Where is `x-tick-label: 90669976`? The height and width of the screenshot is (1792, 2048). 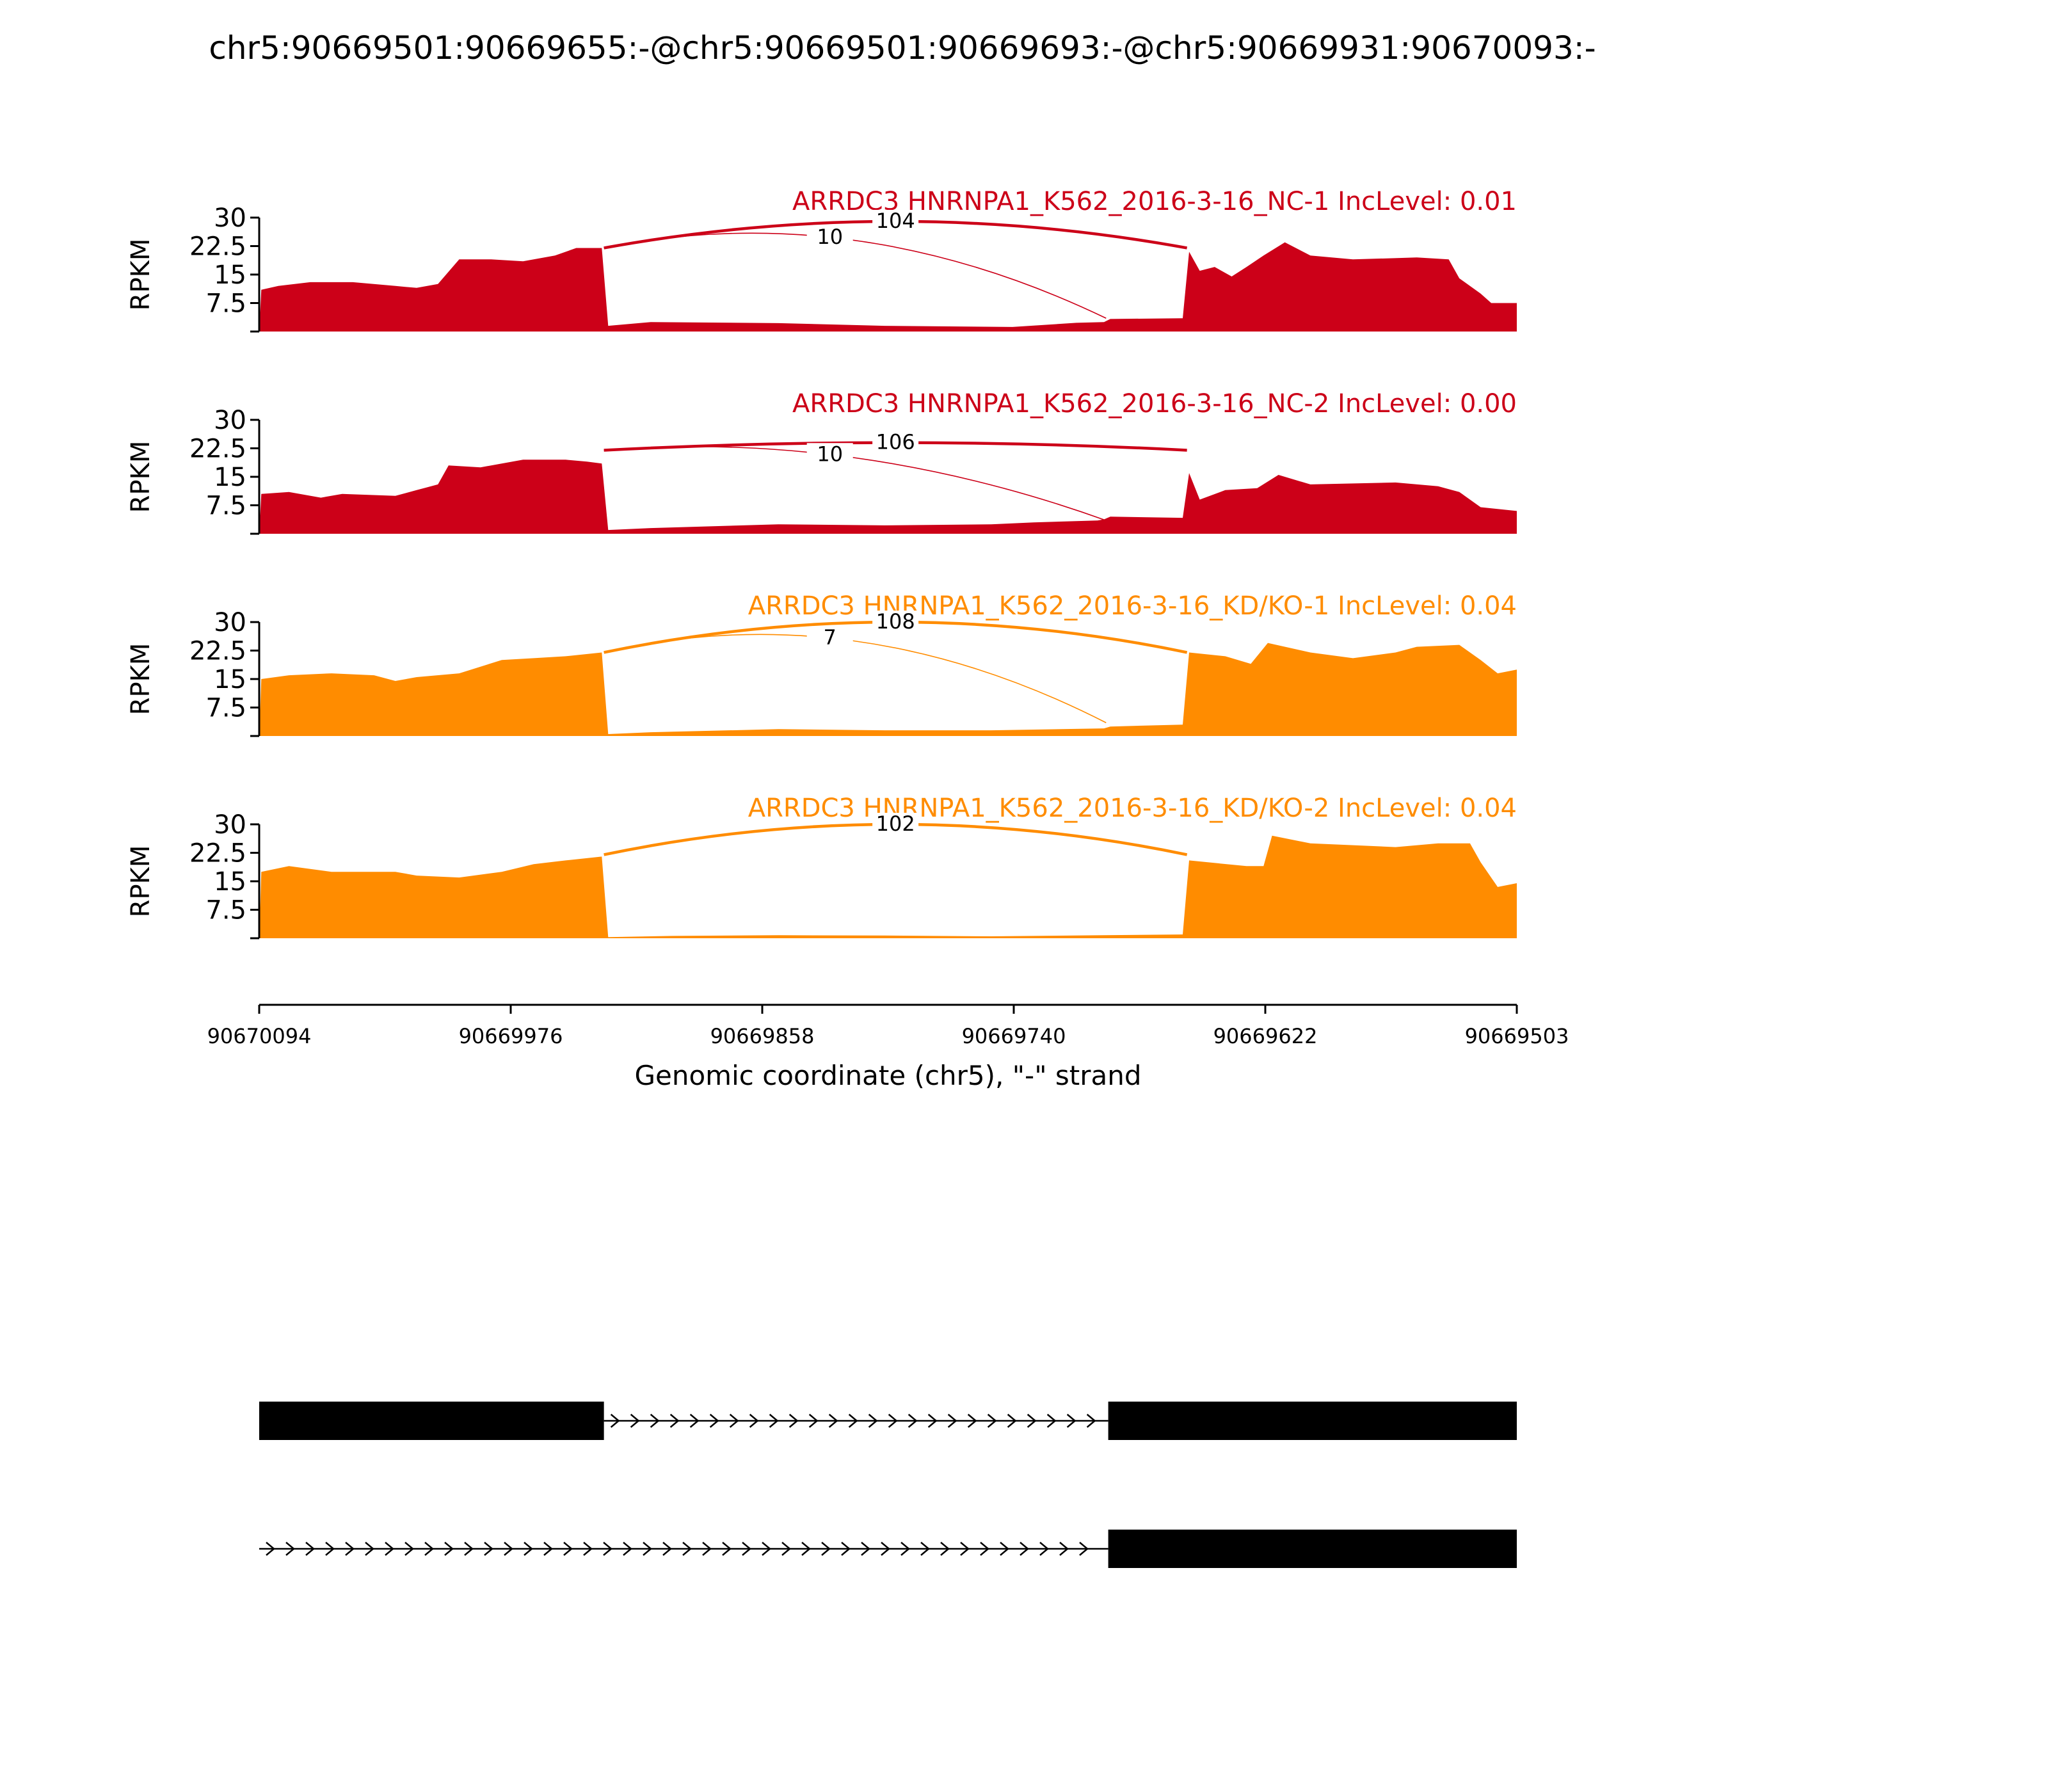
x-tick-label: 90669976 is located at coordinates (511, 1036).